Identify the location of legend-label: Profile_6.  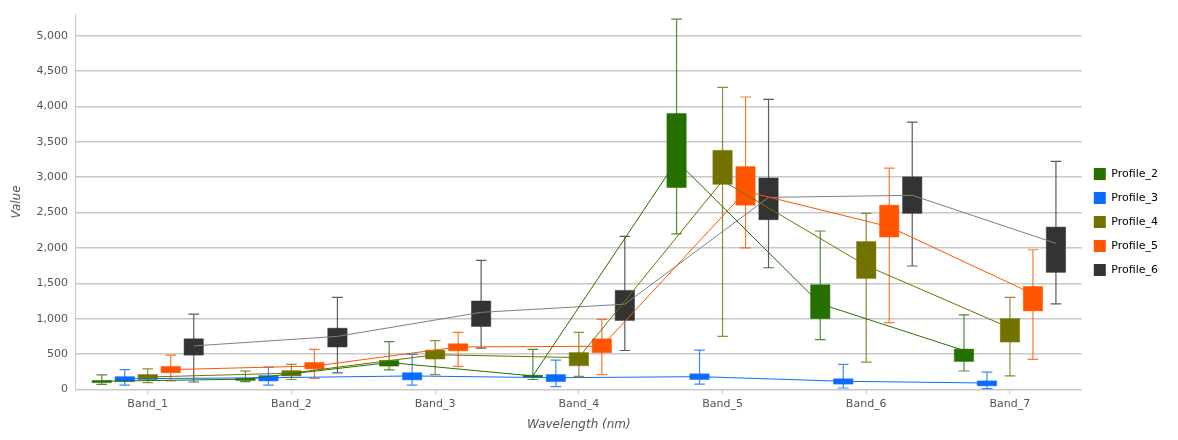
(1134, 269).